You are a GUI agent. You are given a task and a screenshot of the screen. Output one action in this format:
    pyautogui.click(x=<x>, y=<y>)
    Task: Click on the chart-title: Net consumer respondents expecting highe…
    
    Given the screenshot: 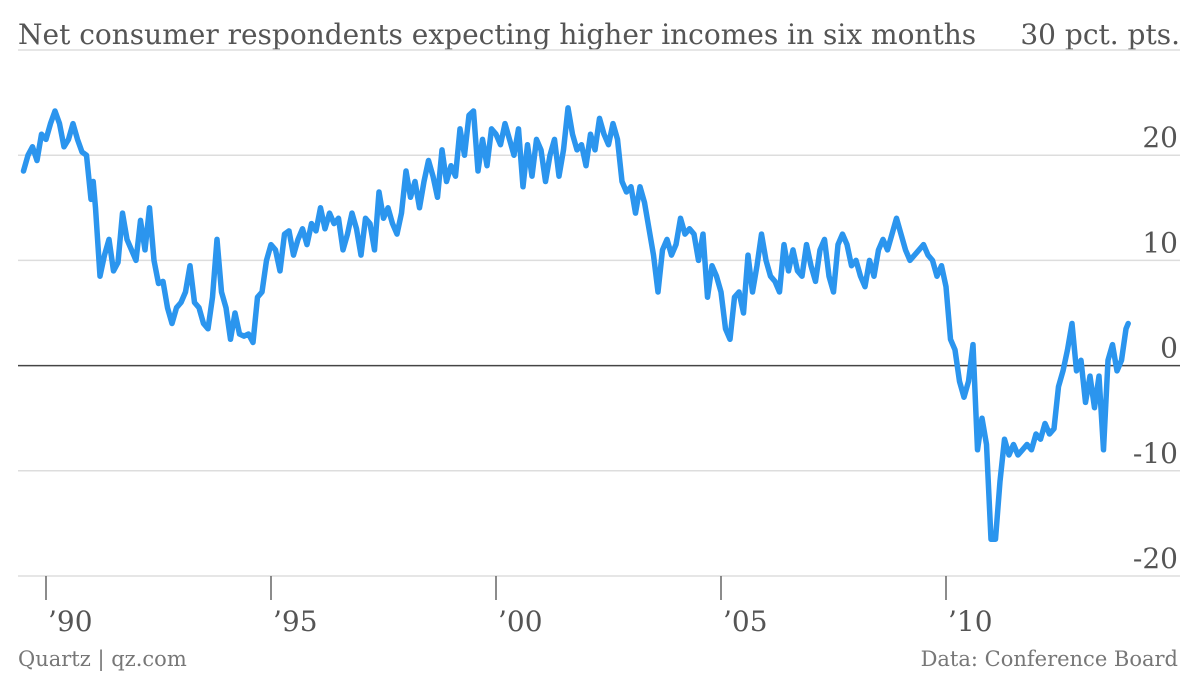 What is the action you would take?
    pyautogui.click(x=497, y=34)
    